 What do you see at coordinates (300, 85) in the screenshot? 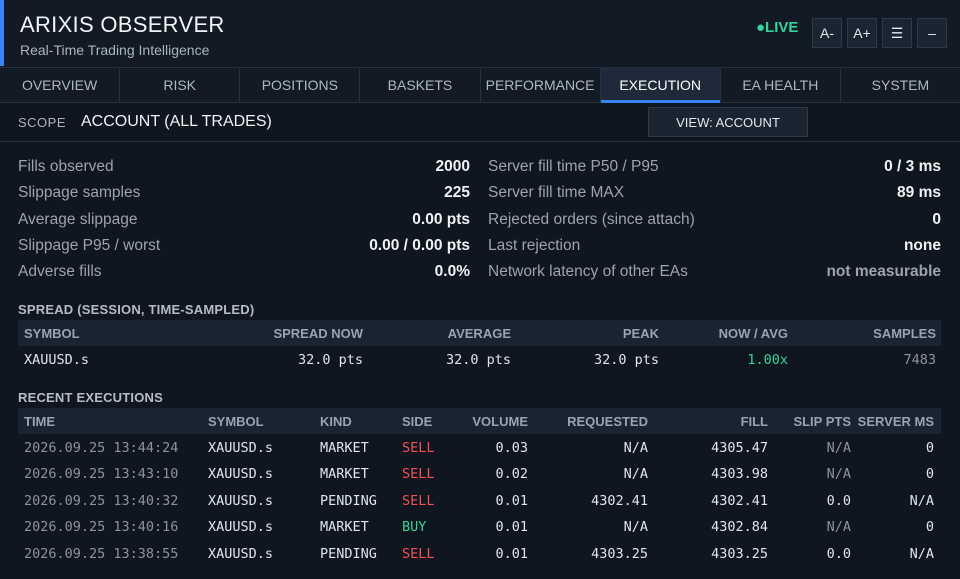
I see `tab-positions: POSITIONS` at bounding box center [300, 85].